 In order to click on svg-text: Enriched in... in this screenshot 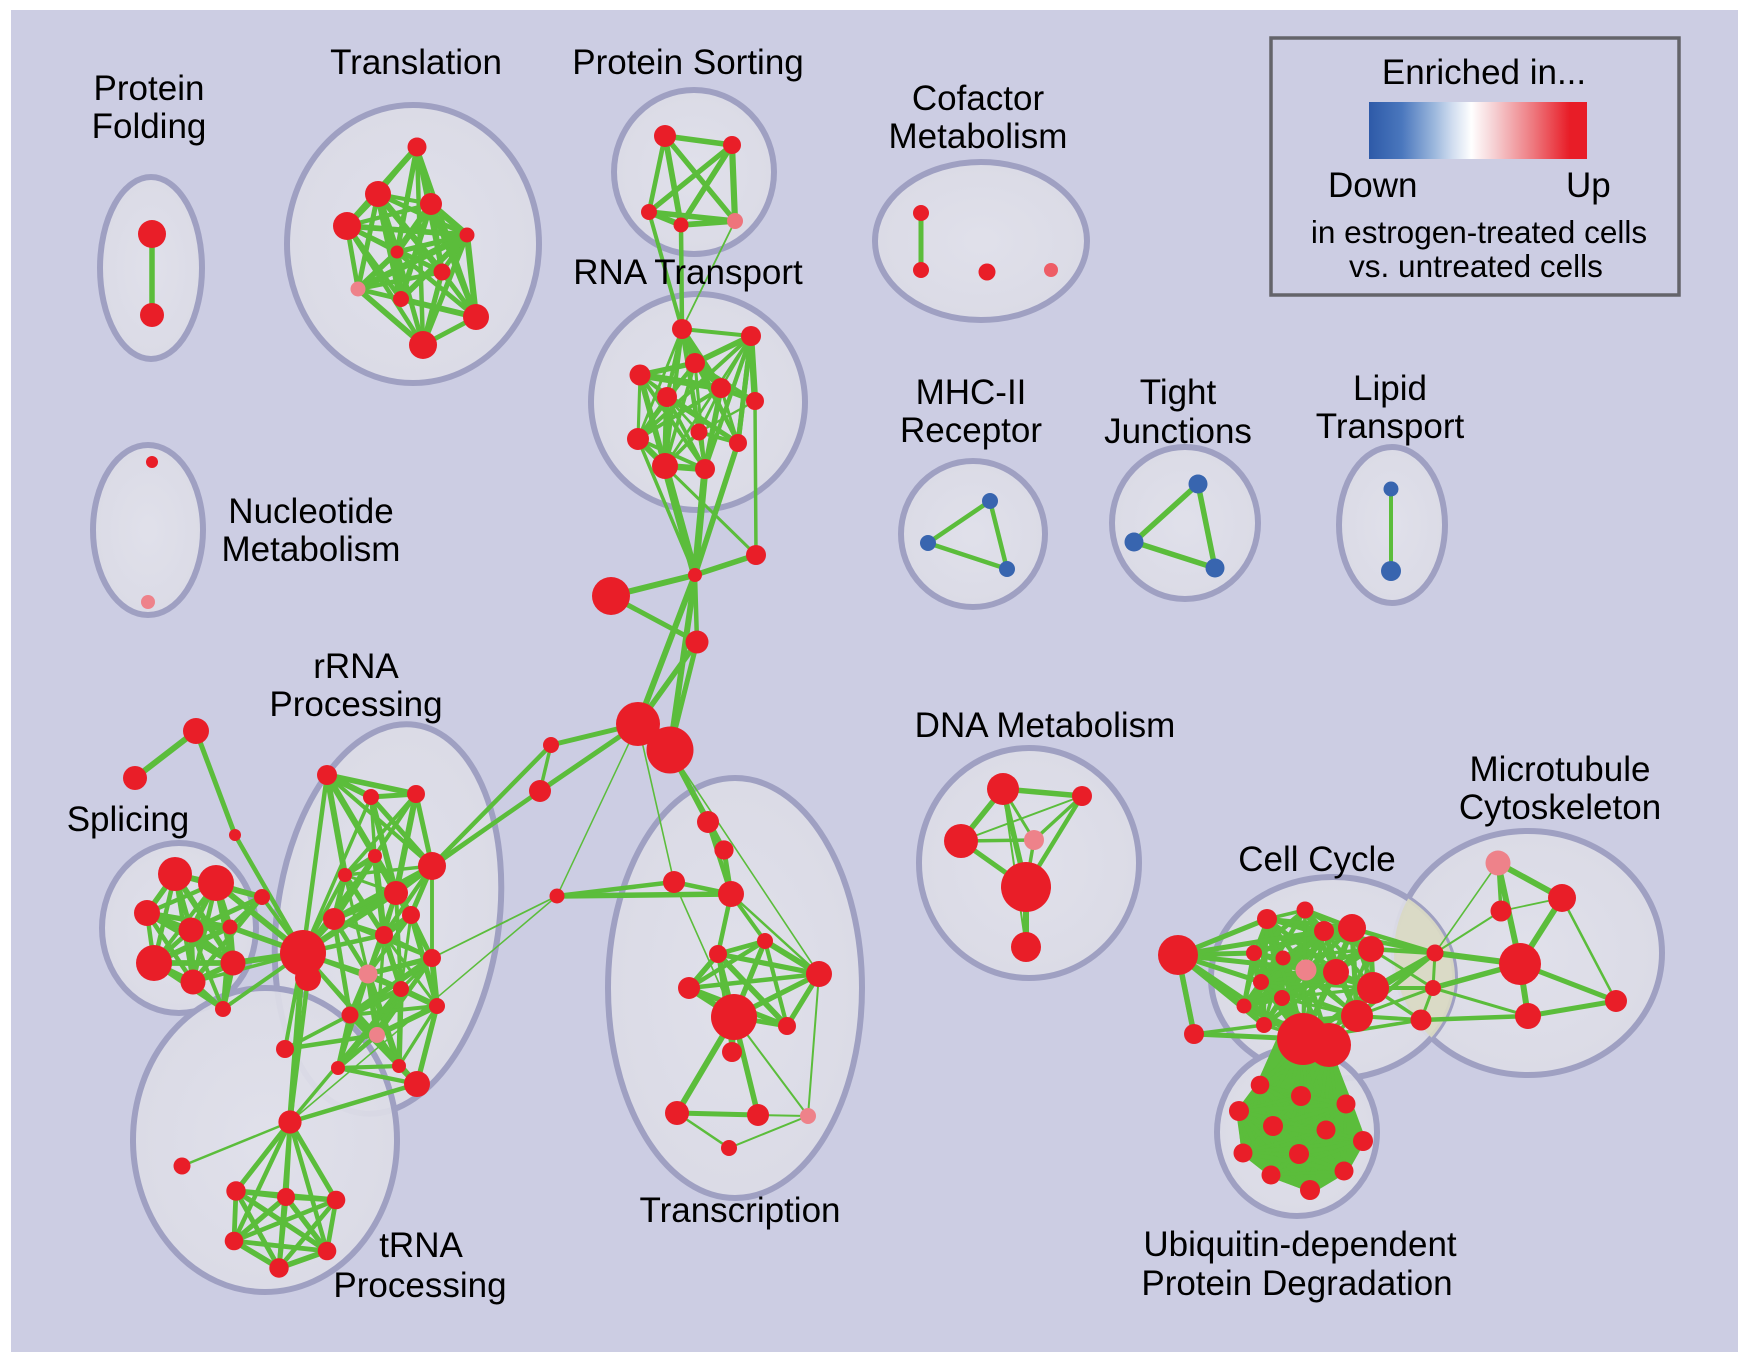, I will do `click(1484, 72)`.